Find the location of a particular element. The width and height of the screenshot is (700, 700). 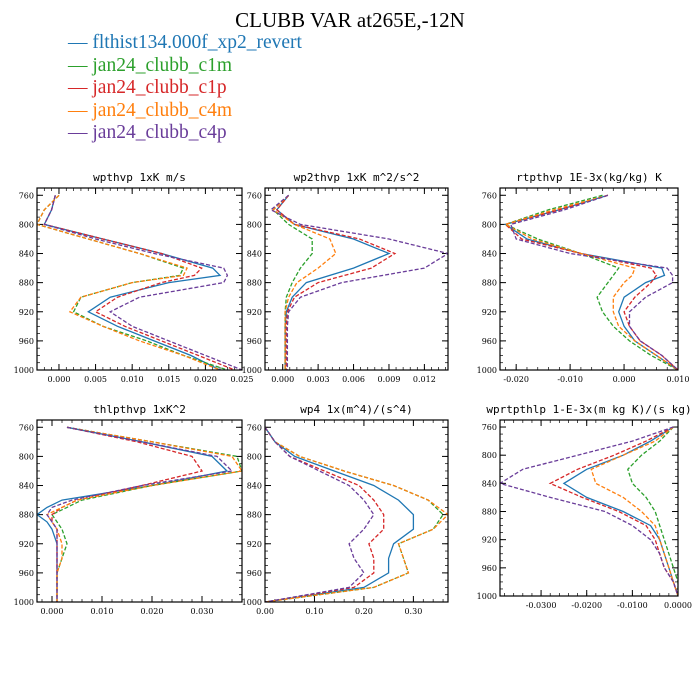

x-tick-label: 0.020 is located at coordinates (205, 379).